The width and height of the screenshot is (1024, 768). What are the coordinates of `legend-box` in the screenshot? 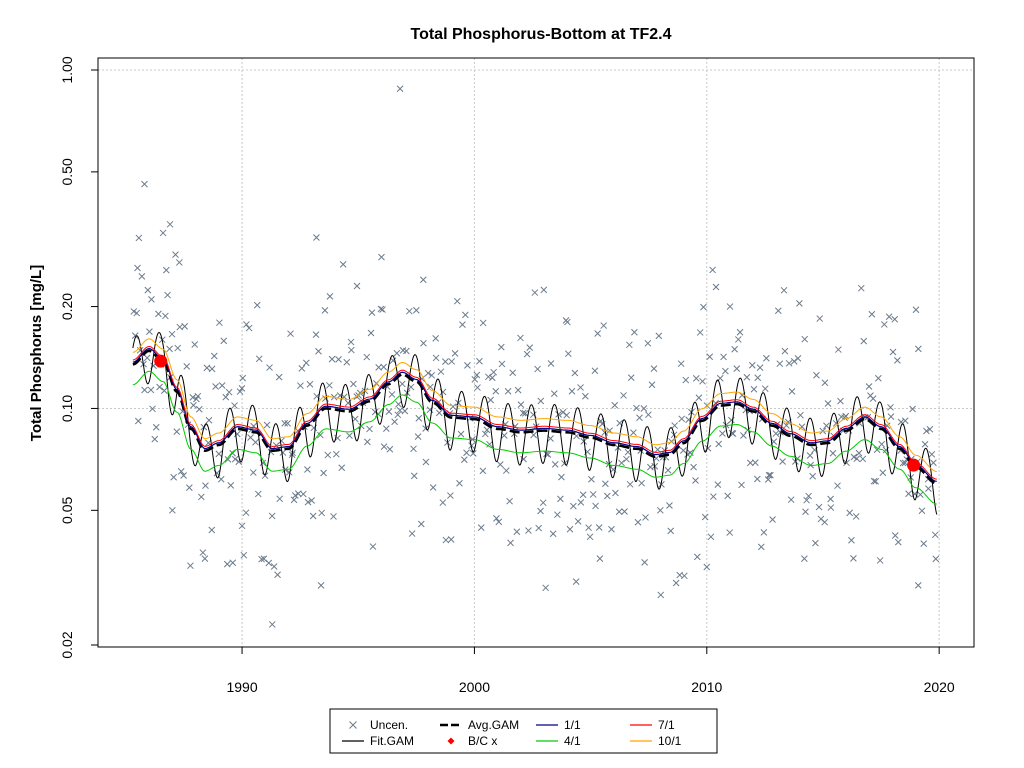 It's located at (523, 731).